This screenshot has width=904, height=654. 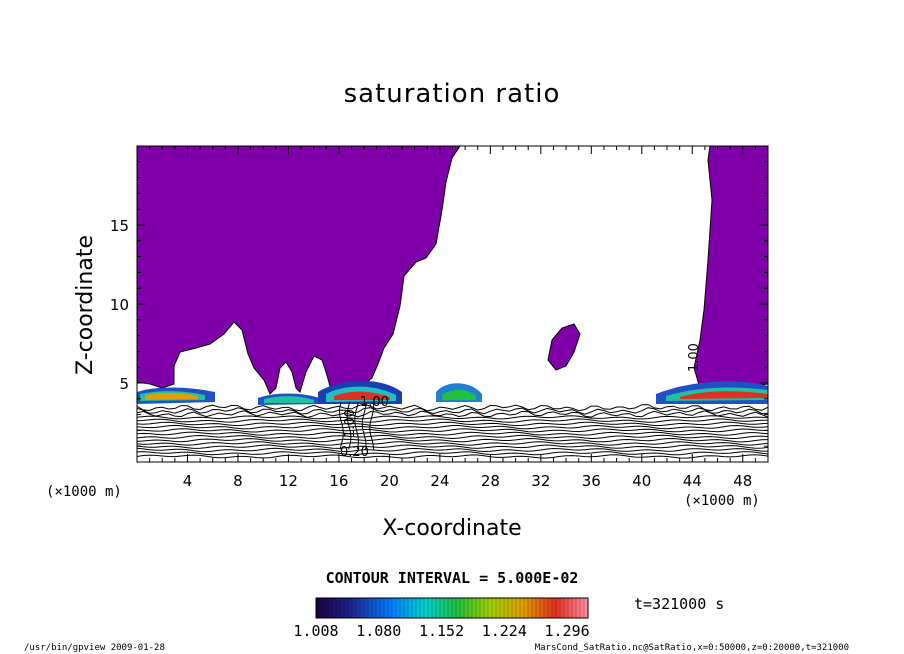 I want to click on y-tick-label: 5, so click(x=124, y=384).